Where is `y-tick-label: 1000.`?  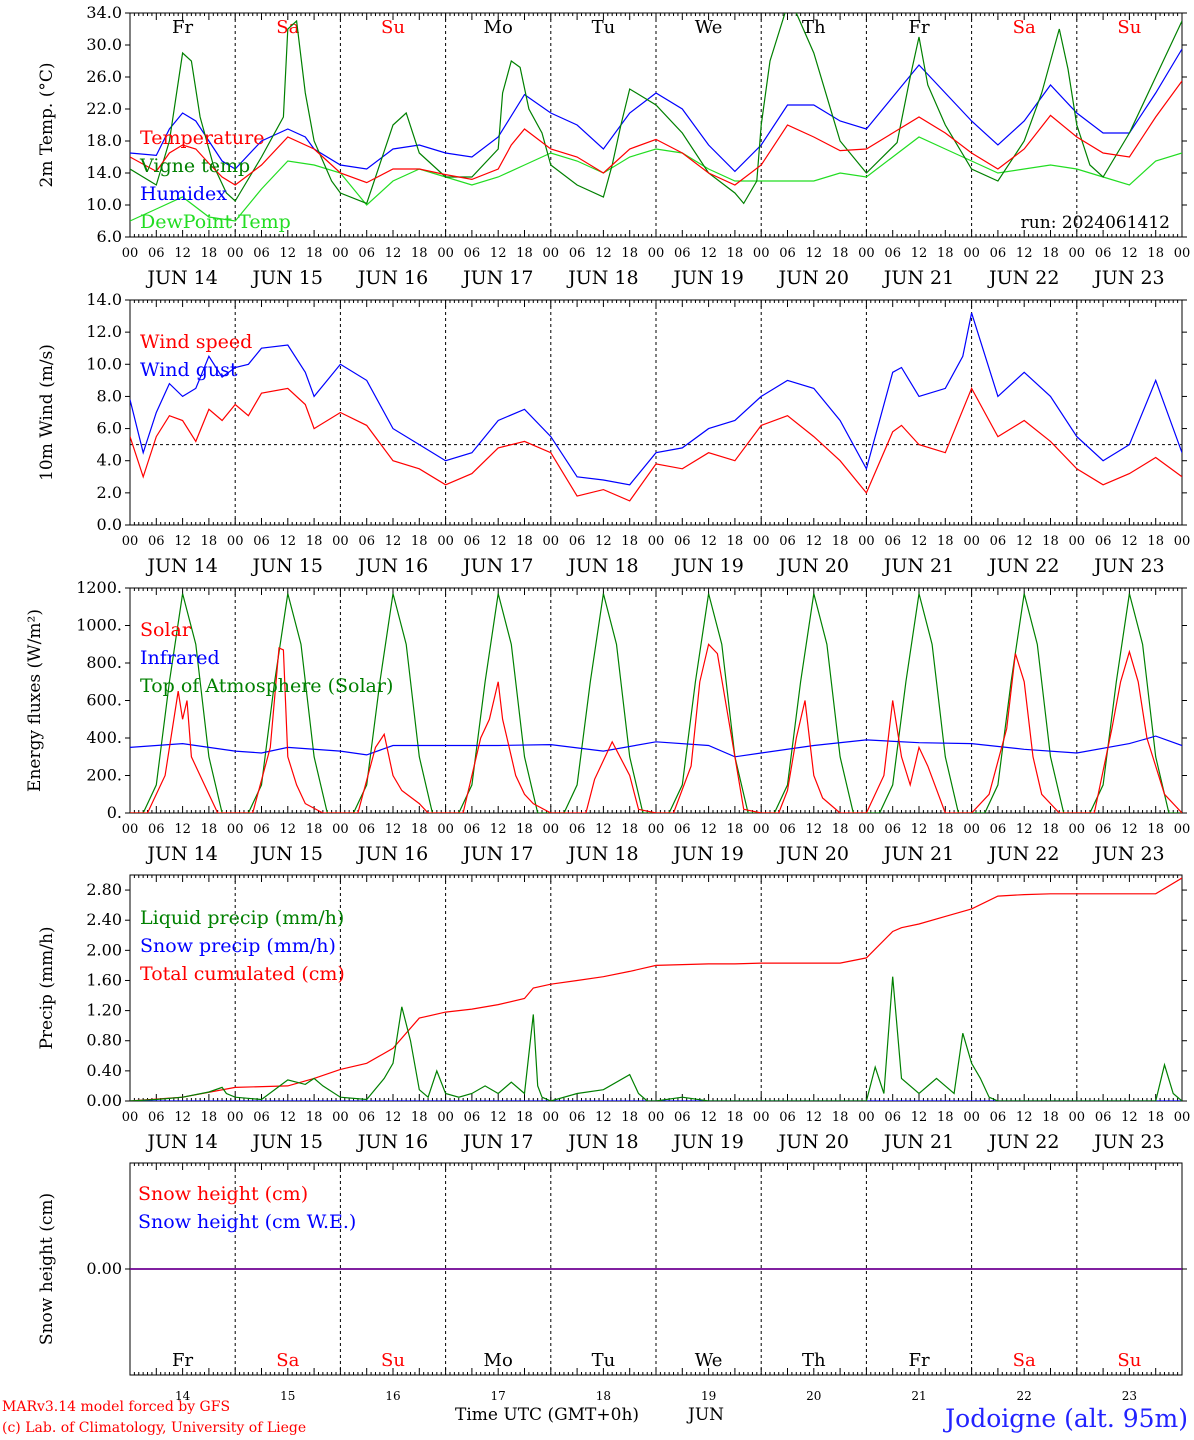
y-tick-label: 1000. is located at coordinates (99, 625).